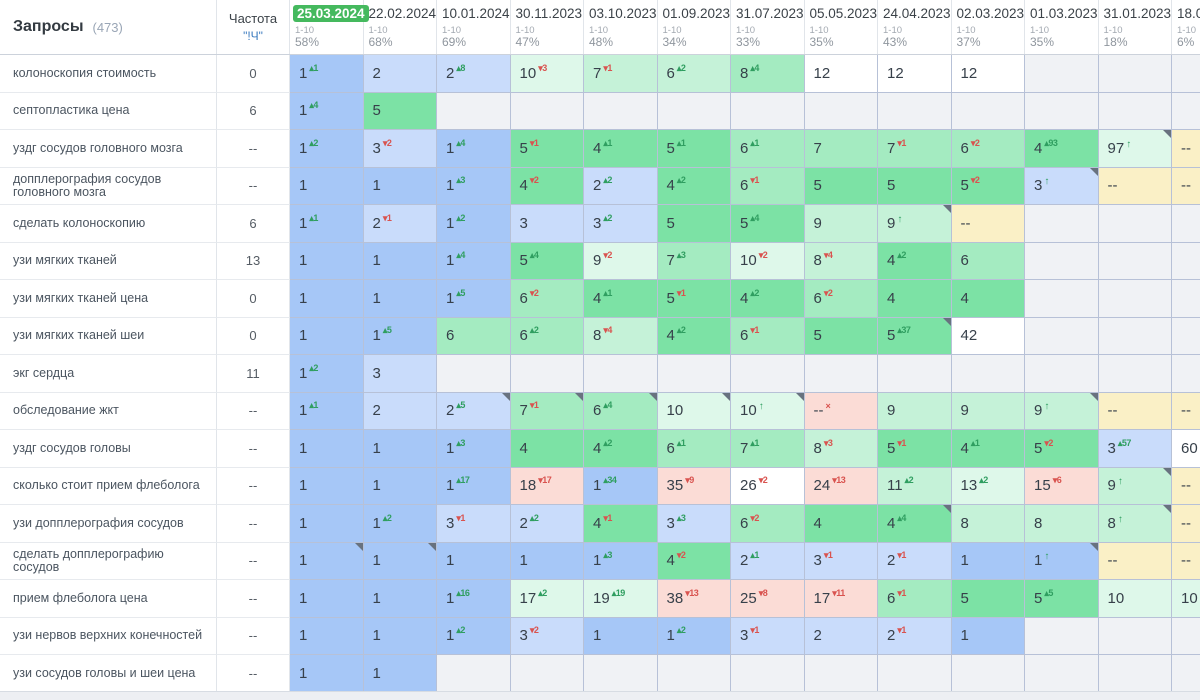 The height and width of the screenshot is (700, 1200). I want to click on query-cell: уздг сосудов головы, so click(108, 449).